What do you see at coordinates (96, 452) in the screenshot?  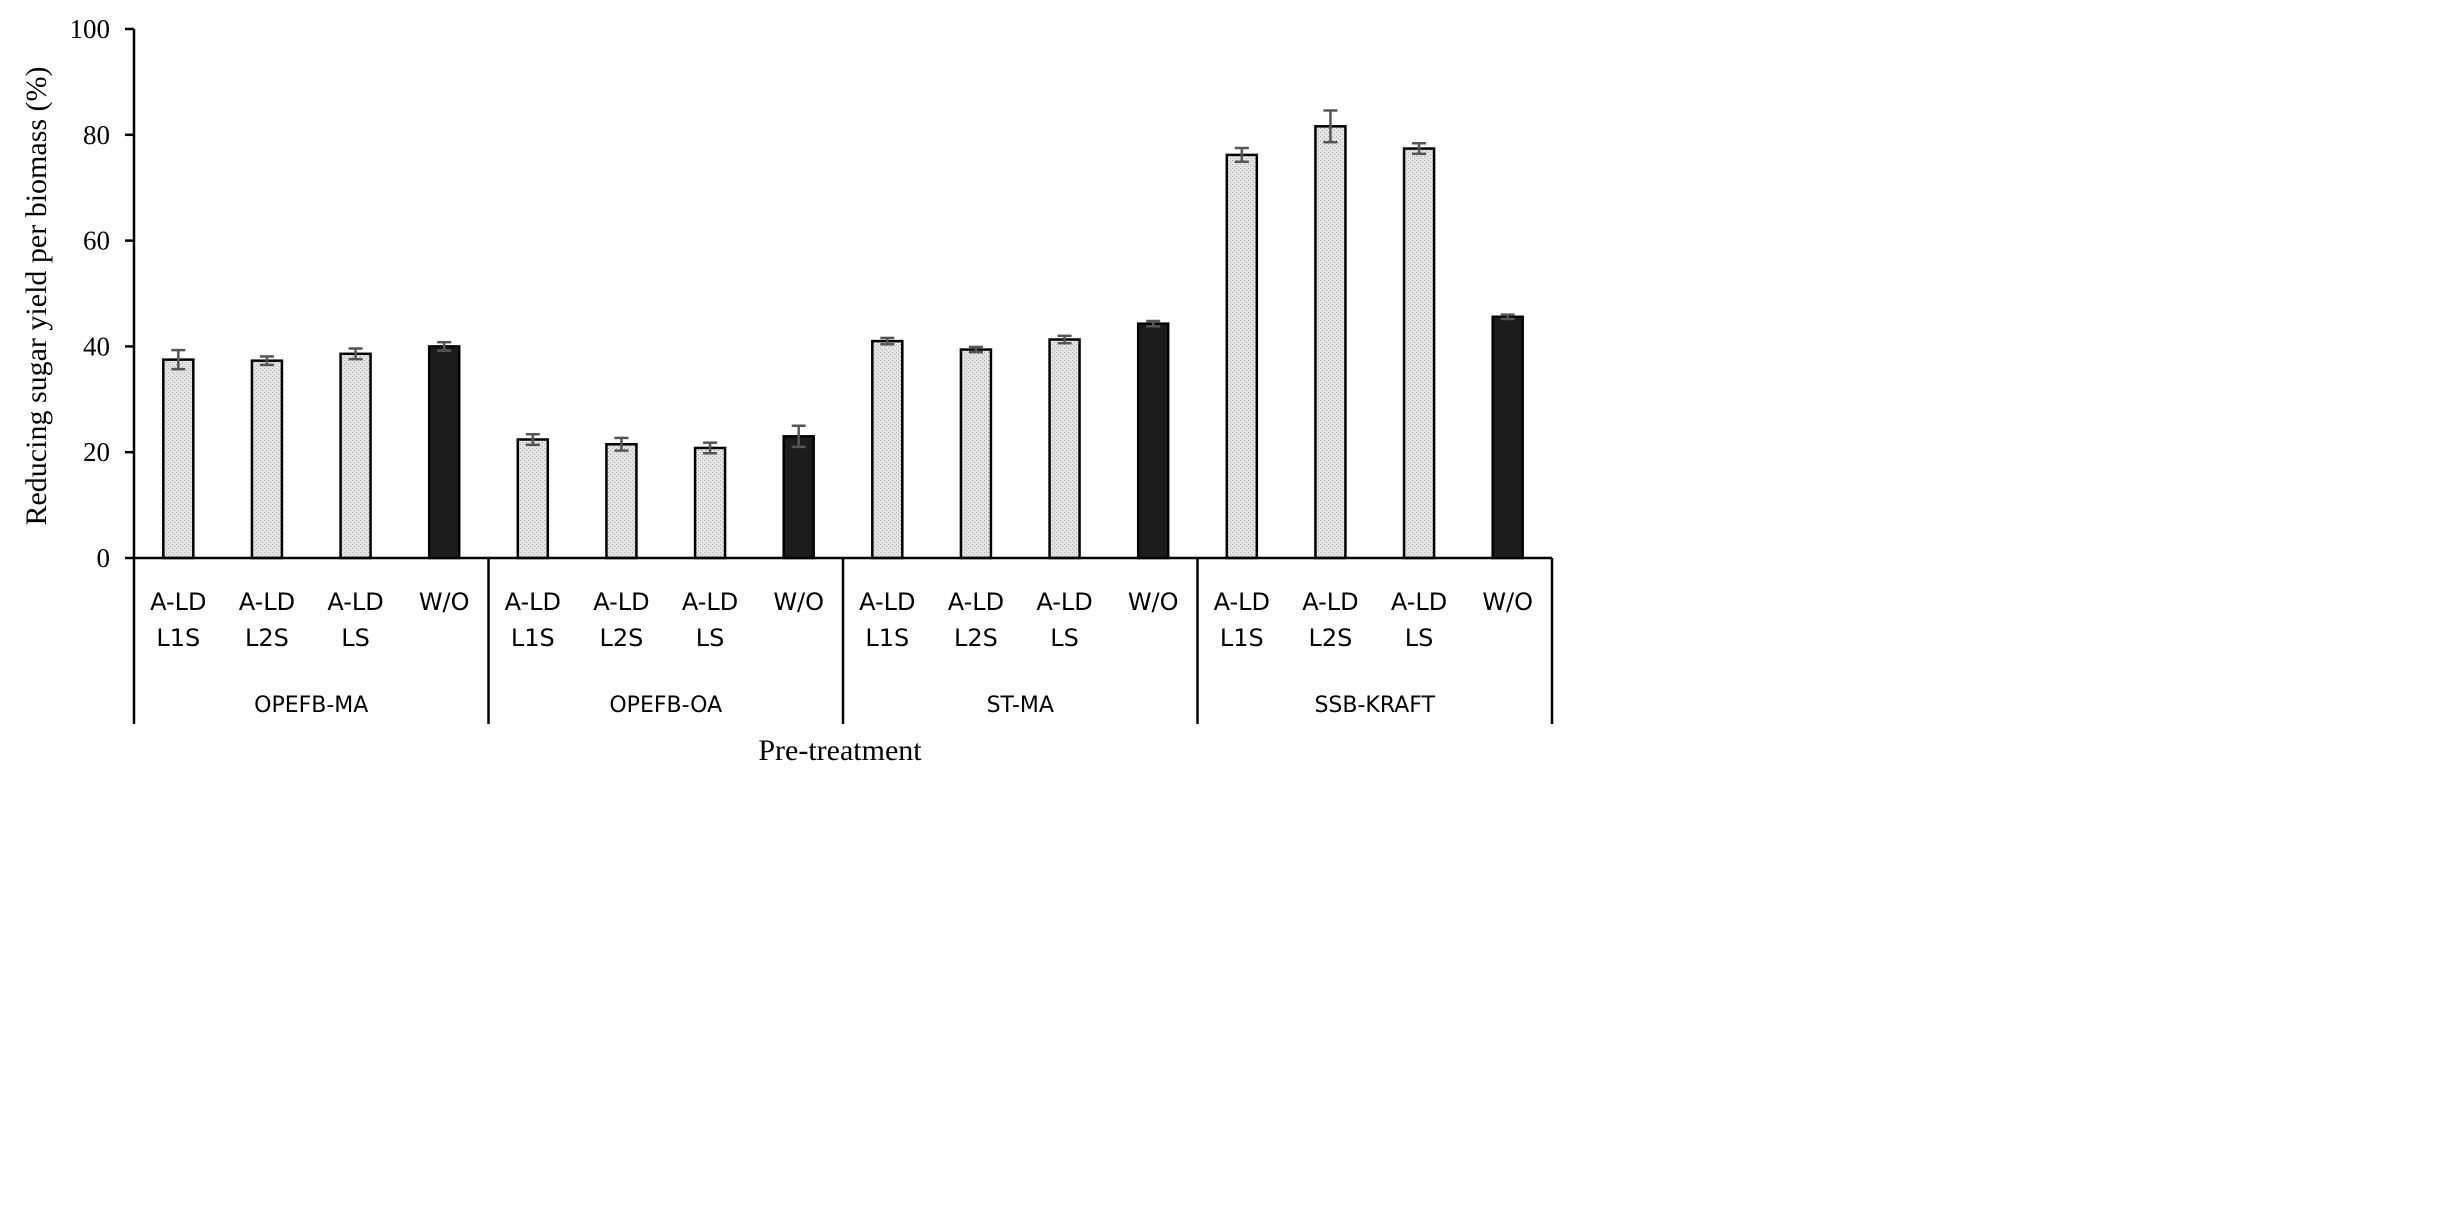 I see `y-tick-label: 20` at bounding box center [96, 452].